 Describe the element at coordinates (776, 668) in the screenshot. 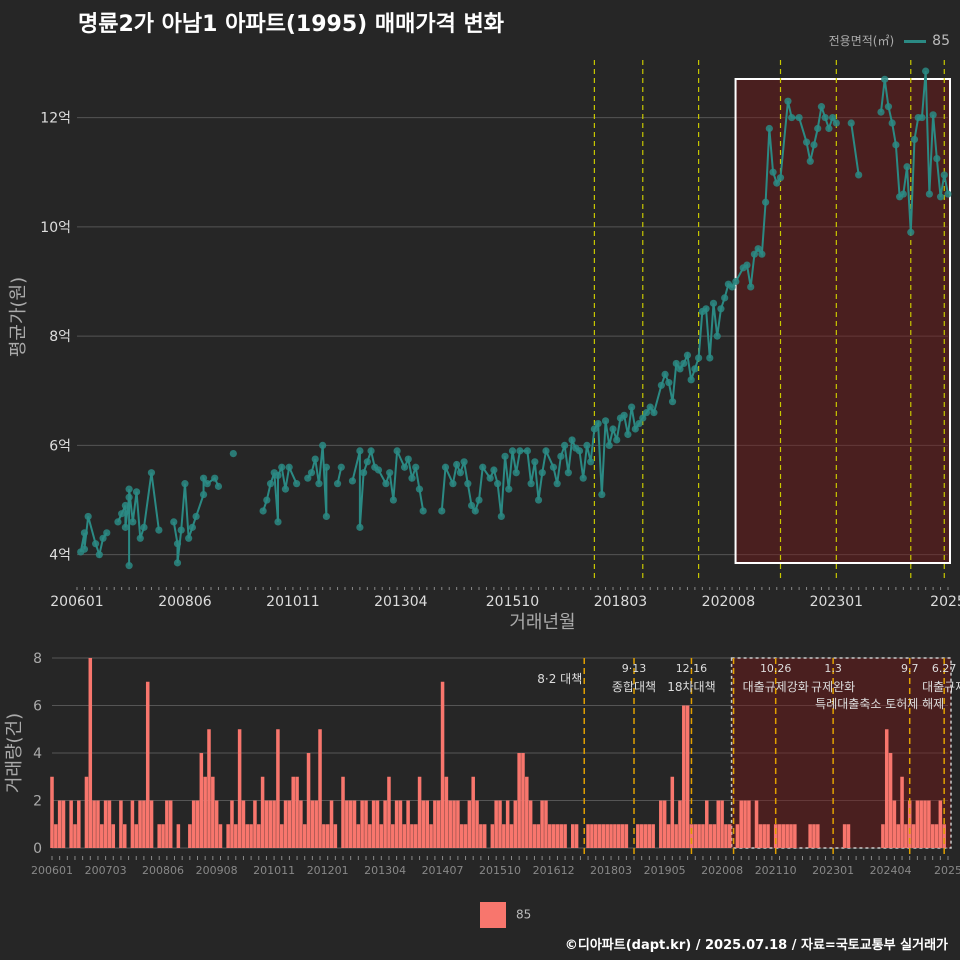

I see `policy-annotation-date: 10.26` at that location.